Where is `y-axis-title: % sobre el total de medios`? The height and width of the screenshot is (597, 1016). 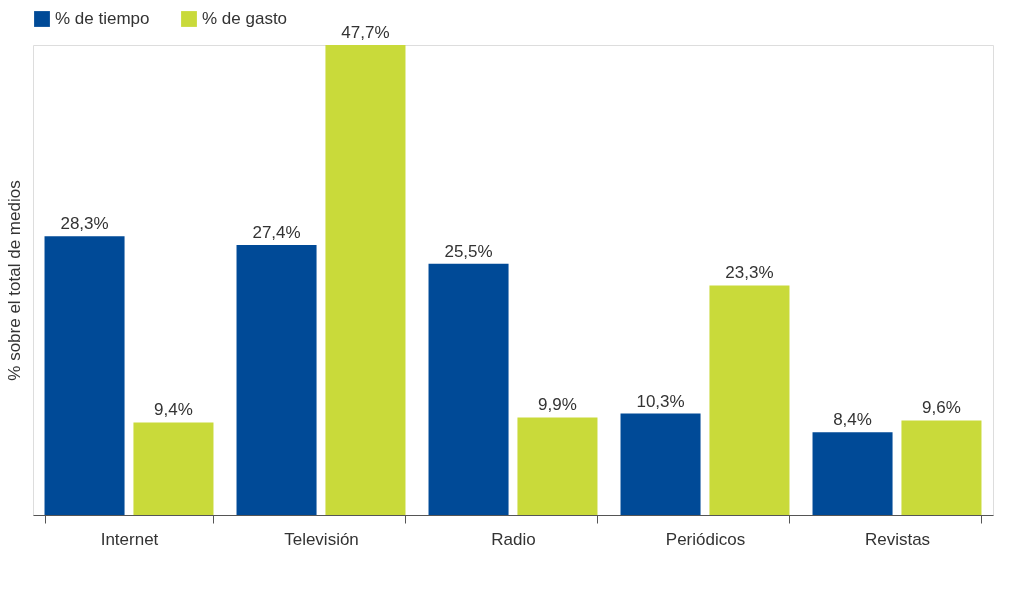 y-axis-title: % sobre el total de medios is located at coordinates (14, 280).